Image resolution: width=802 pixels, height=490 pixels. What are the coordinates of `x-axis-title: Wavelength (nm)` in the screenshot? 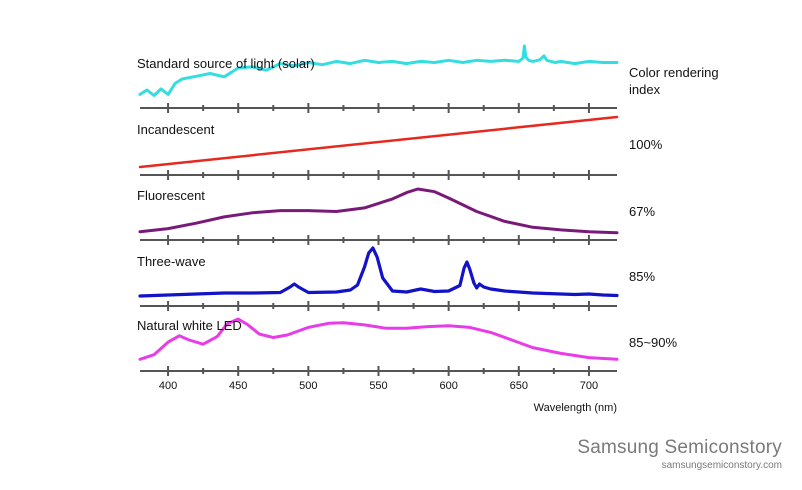 It's located at (575, 408).